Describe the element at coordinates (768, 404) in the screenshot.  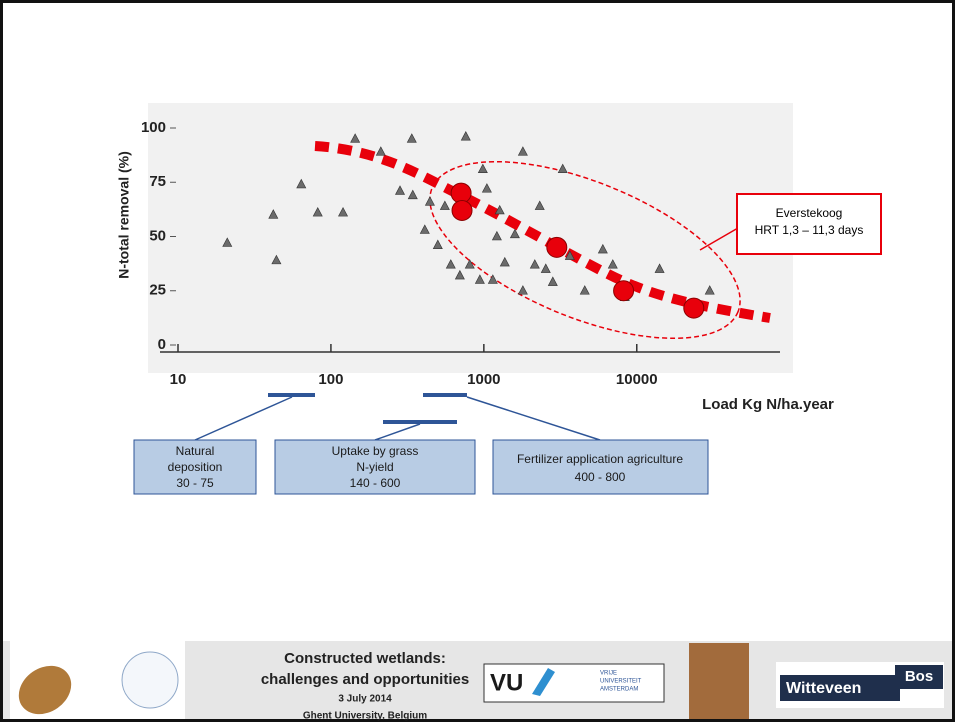
I see `x-axis-label: Load Kg N/ha.year` at that location.